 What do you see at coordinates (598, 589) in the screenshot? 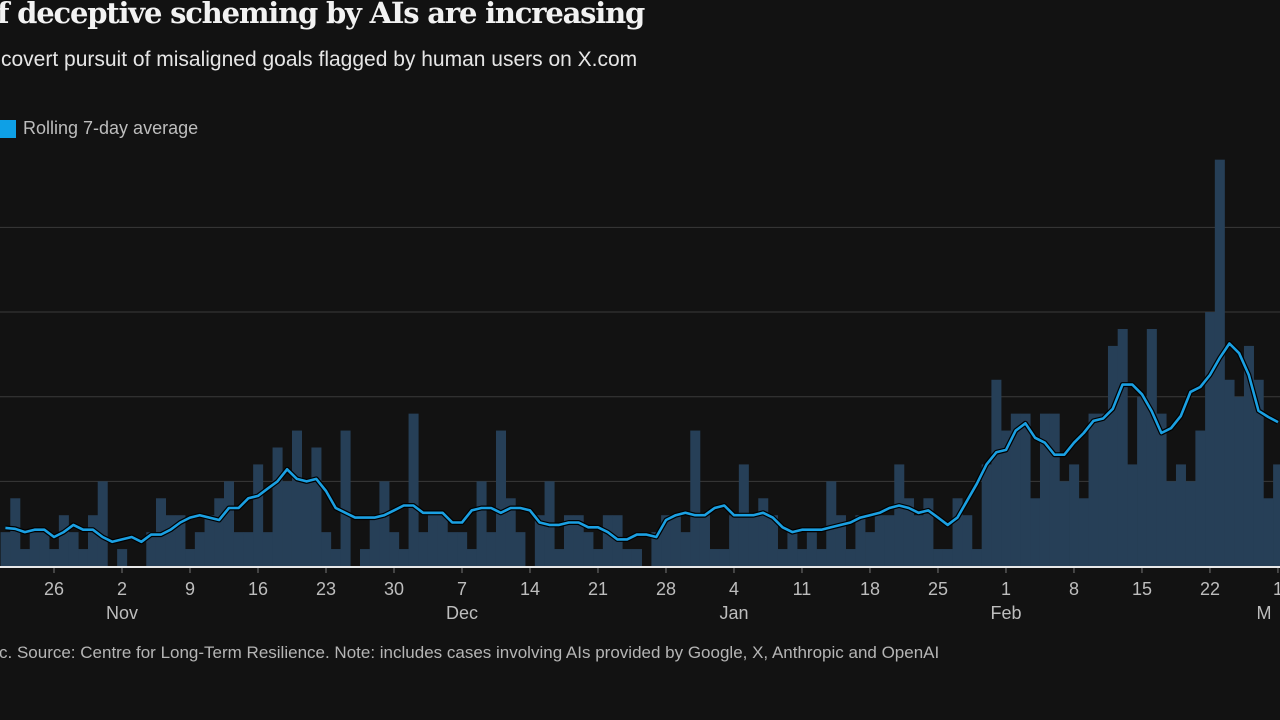
I see `x-tick-label: 21` at bounding box center [598, 589].